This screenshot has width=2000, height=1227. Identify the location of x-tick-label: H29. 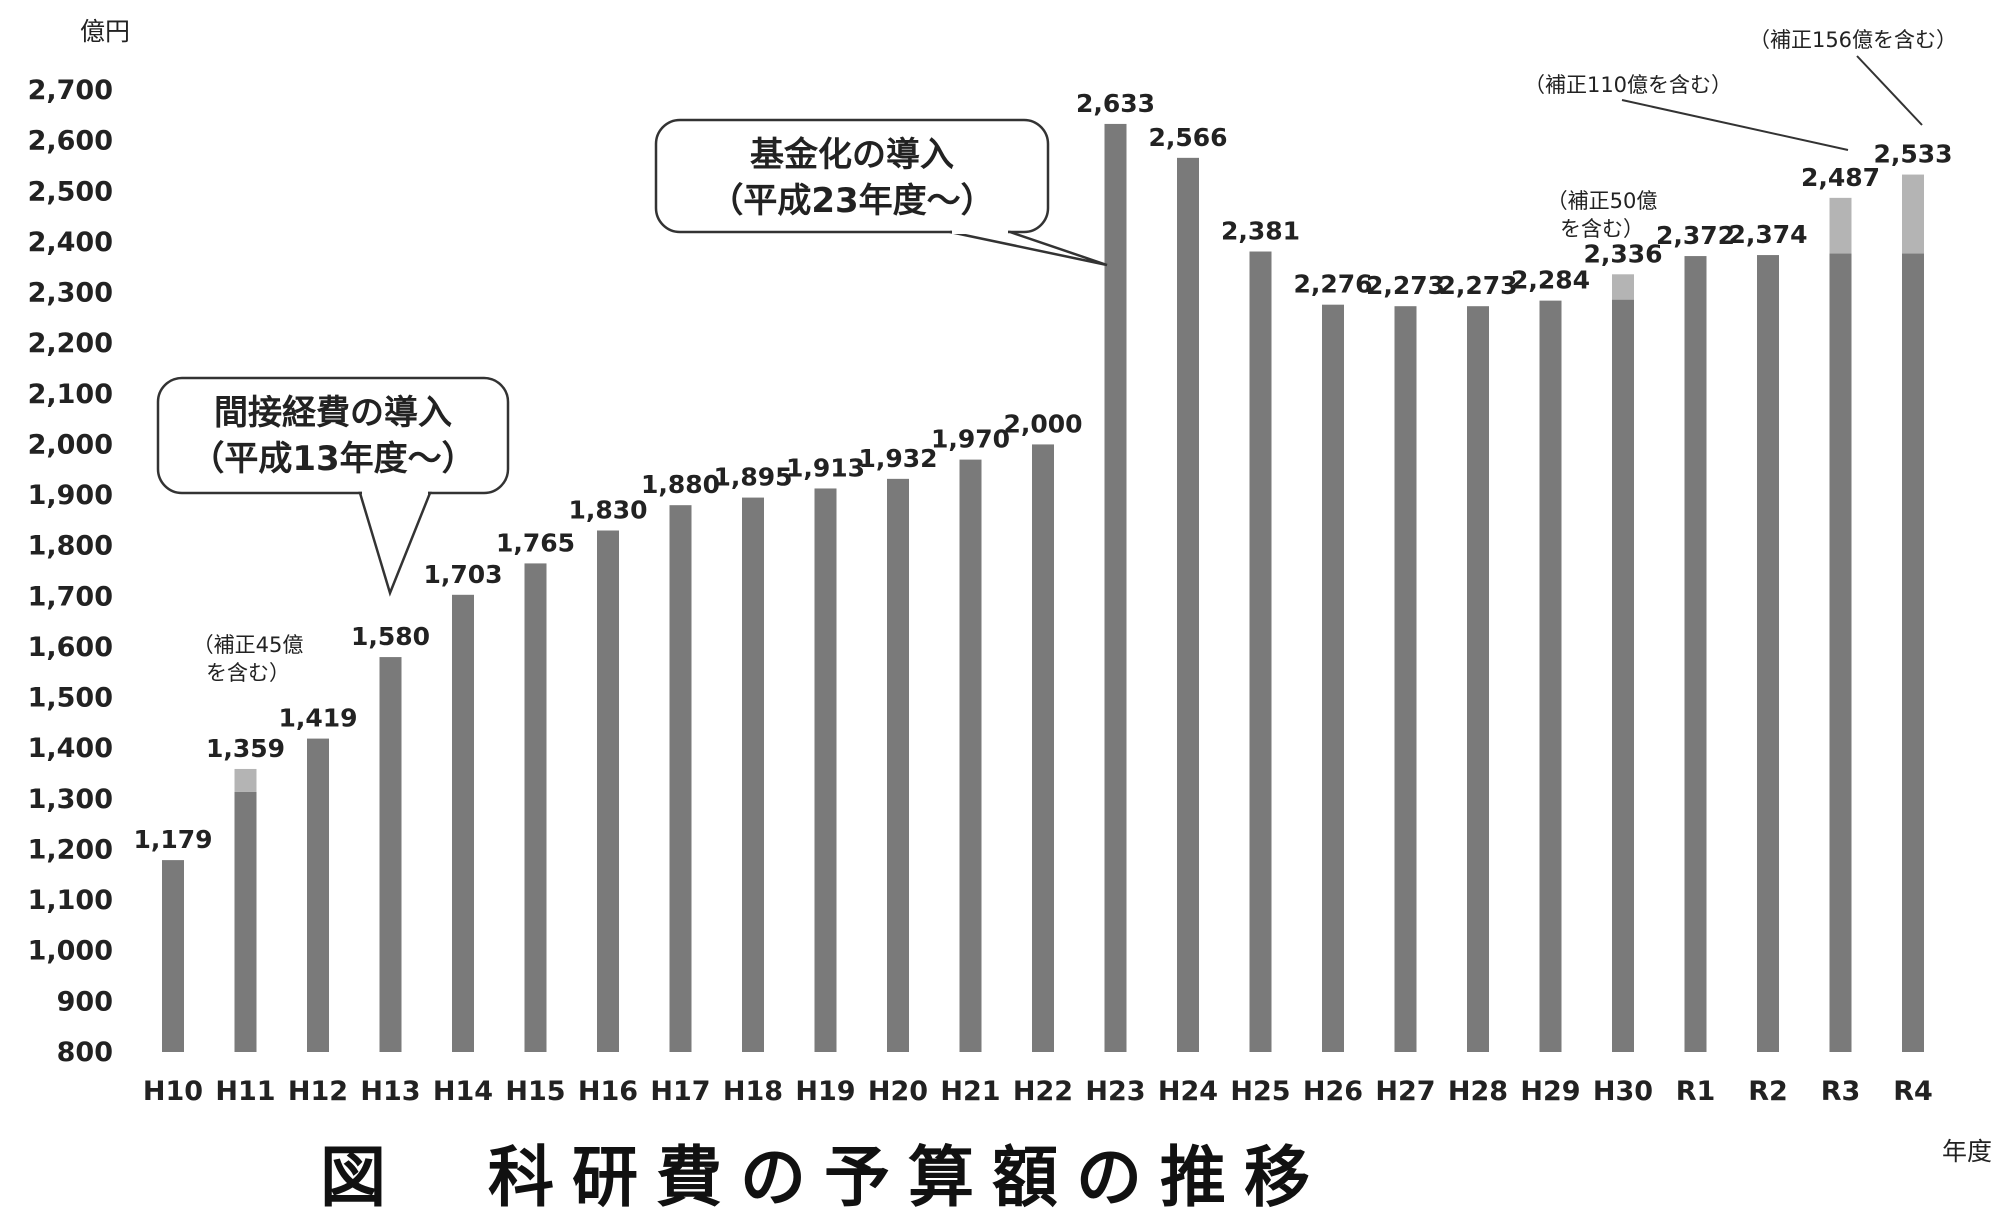
(1550, 1091).